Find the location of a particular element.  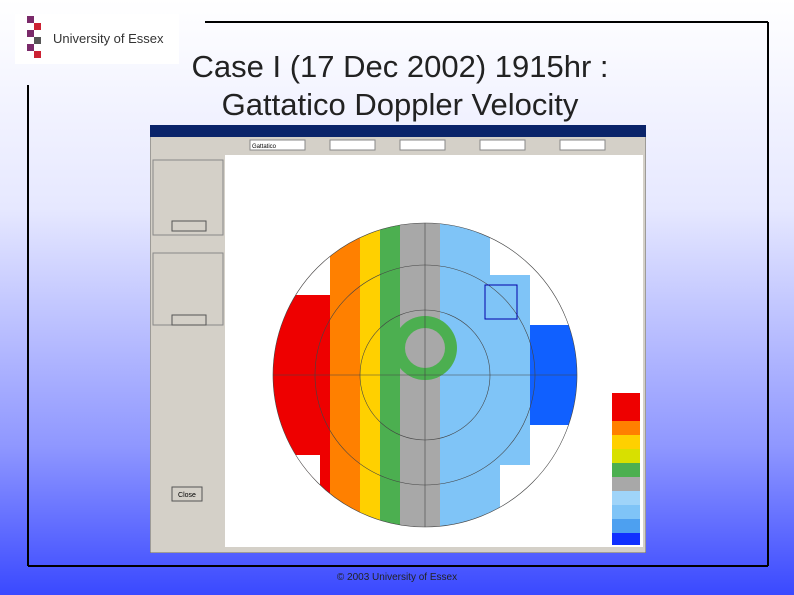

logo-text: University of Essex is located at coordinates (108, 38).